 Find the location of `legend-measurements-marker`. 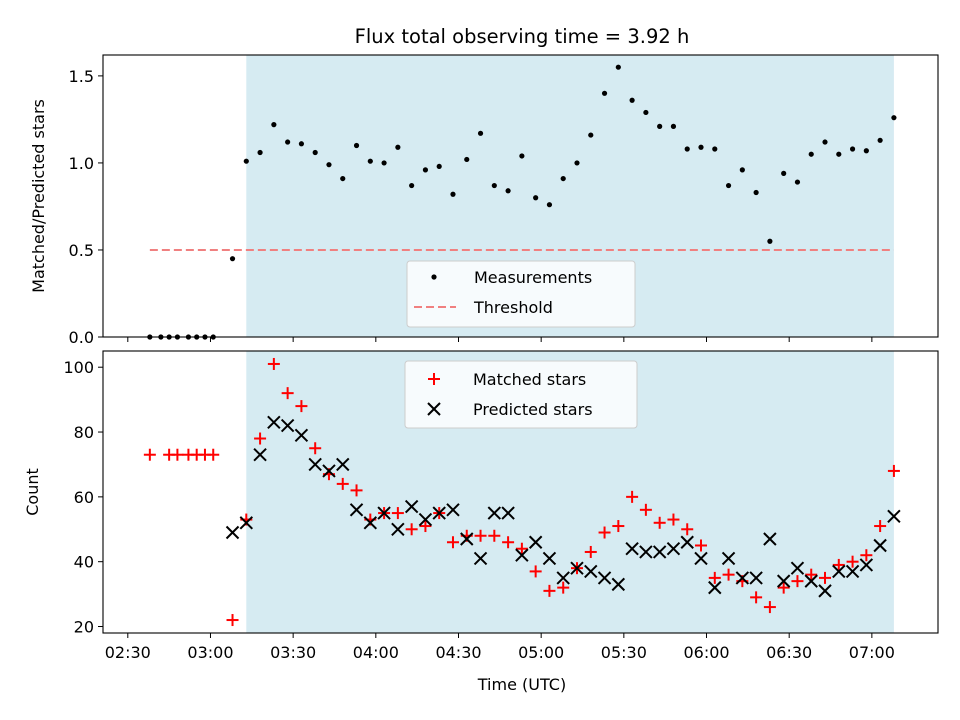

legend-measurements-marker is located at coordinates (434, 277).